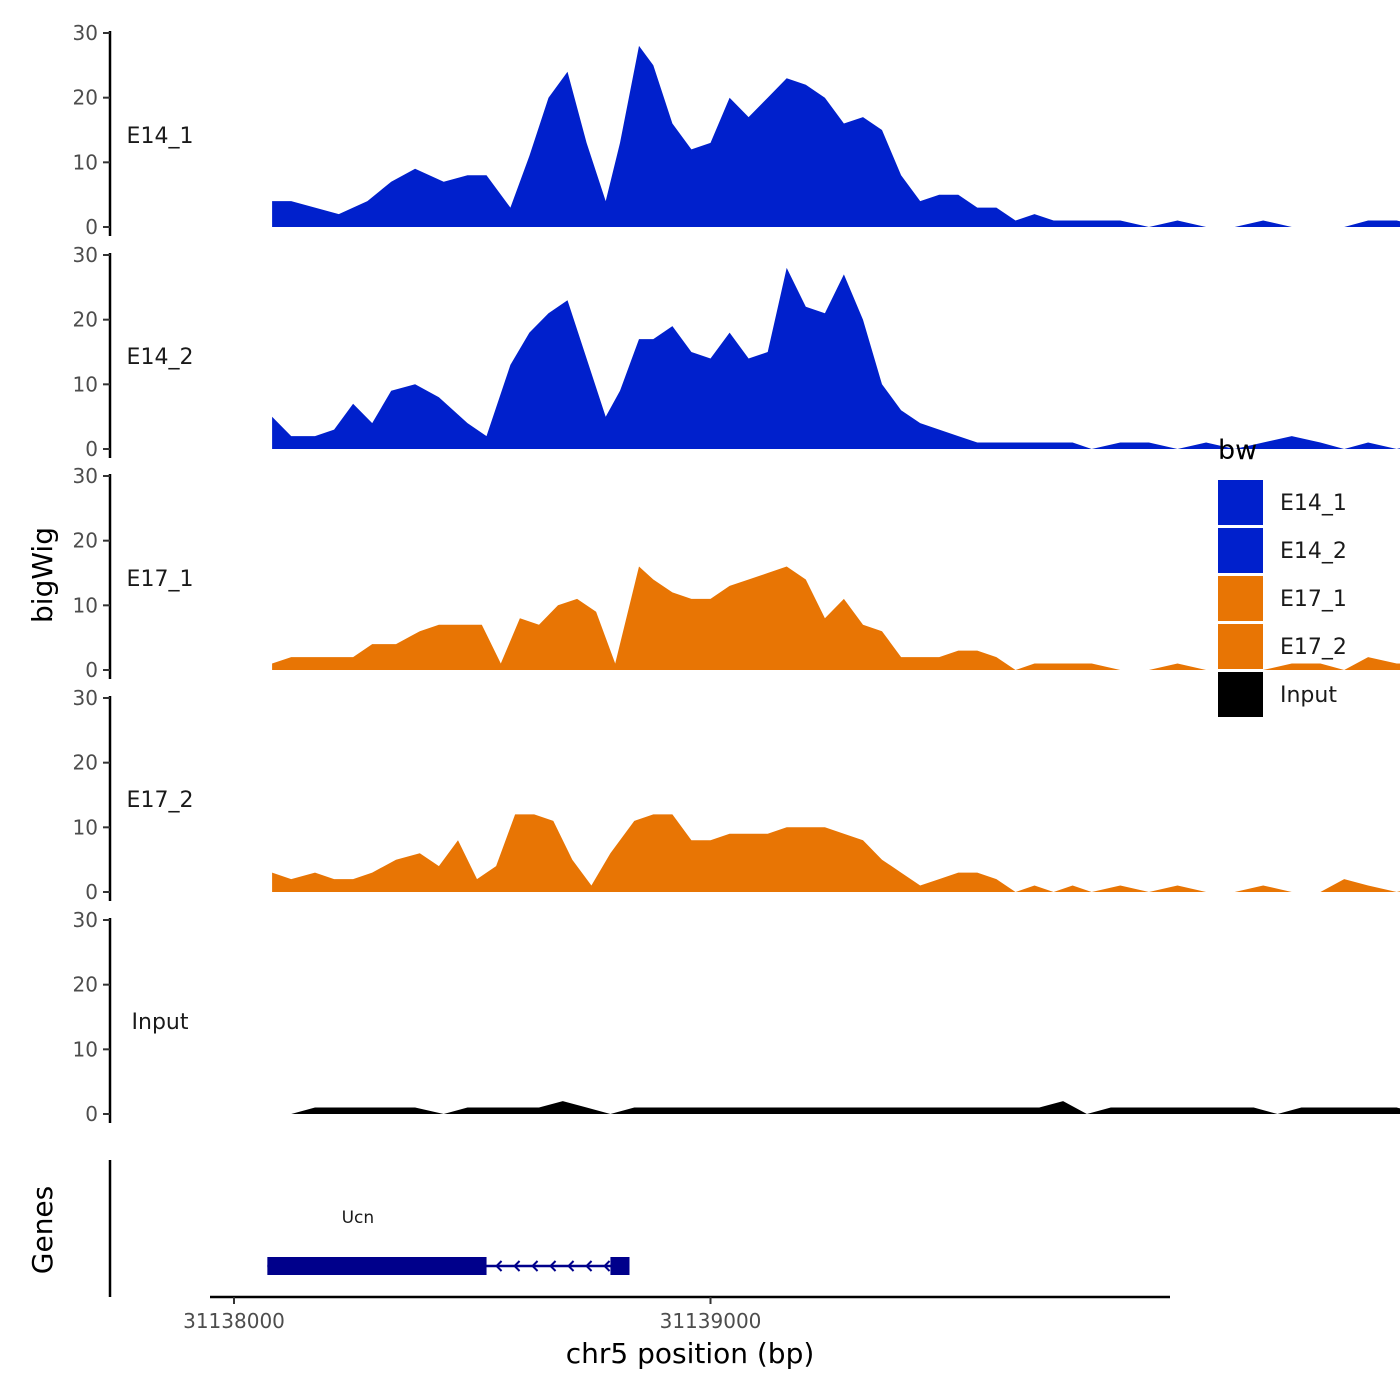  I want to click on gene-ucn: Ucn, so click(448, 1241).